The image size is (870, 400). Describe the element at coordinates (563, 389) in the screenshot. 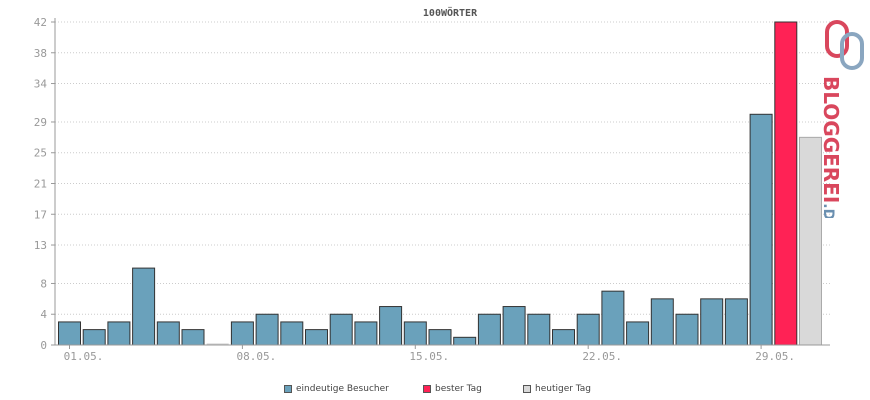

I see `legend-label-today: heutiger Tag` at that location.